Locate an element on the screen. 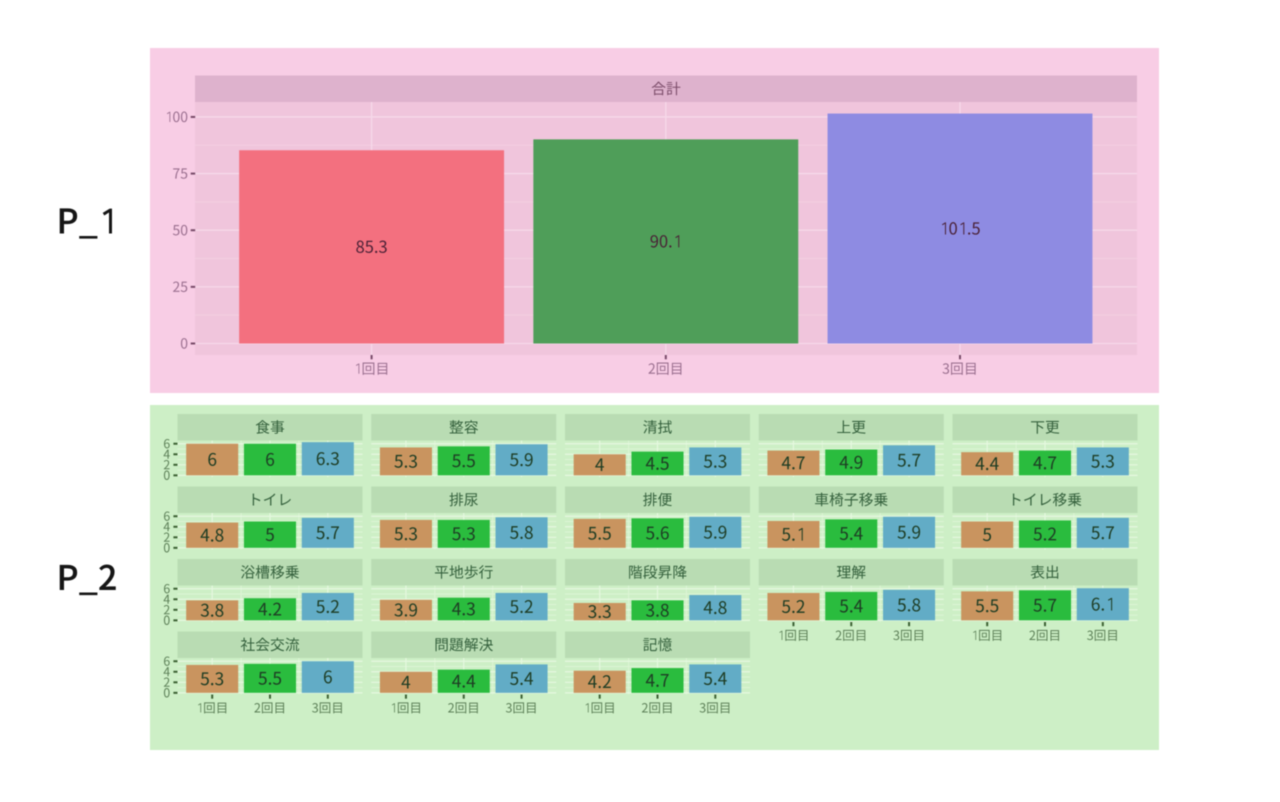 Image resolution: width=1280 pixels, height=802 pixels. p2-strip-label is located at coordinates (851, 572).